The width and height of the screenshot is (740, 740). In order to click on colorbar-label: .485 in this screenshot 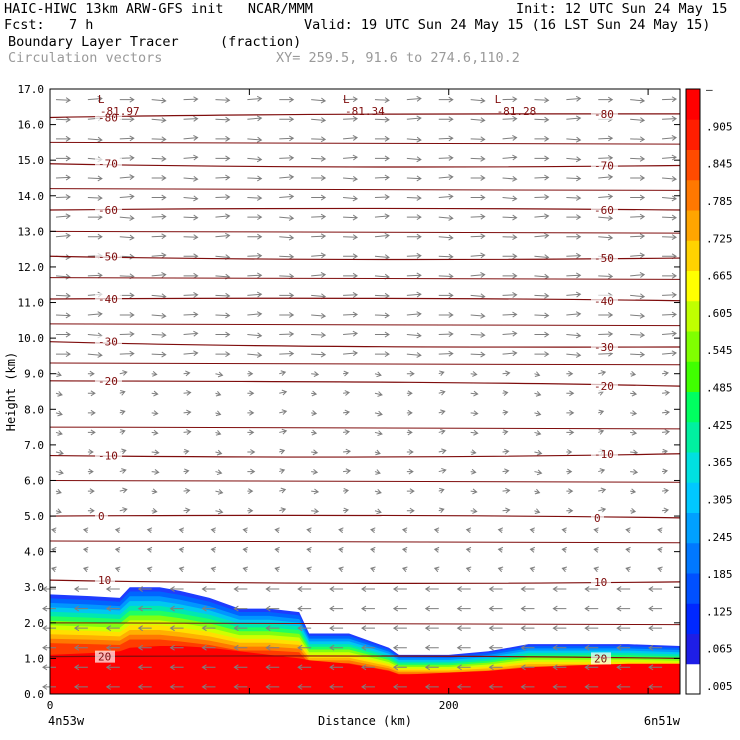, I will do `click(719, 388)`.